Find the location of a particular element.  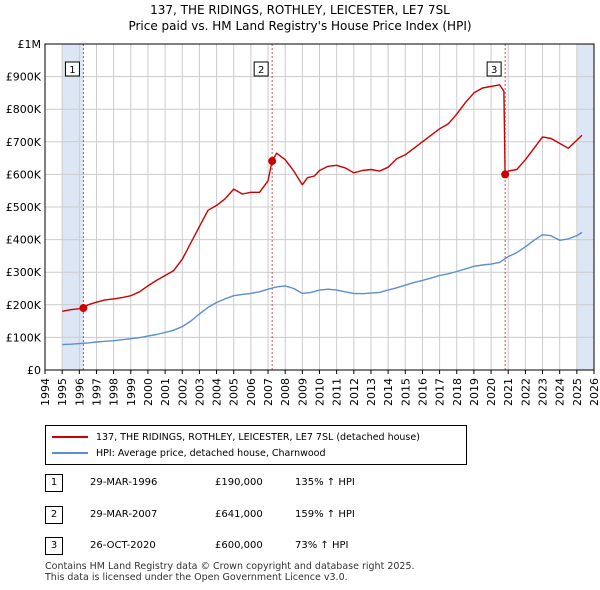

x-tick-label: 2012 is located at coordinates (354, 392).